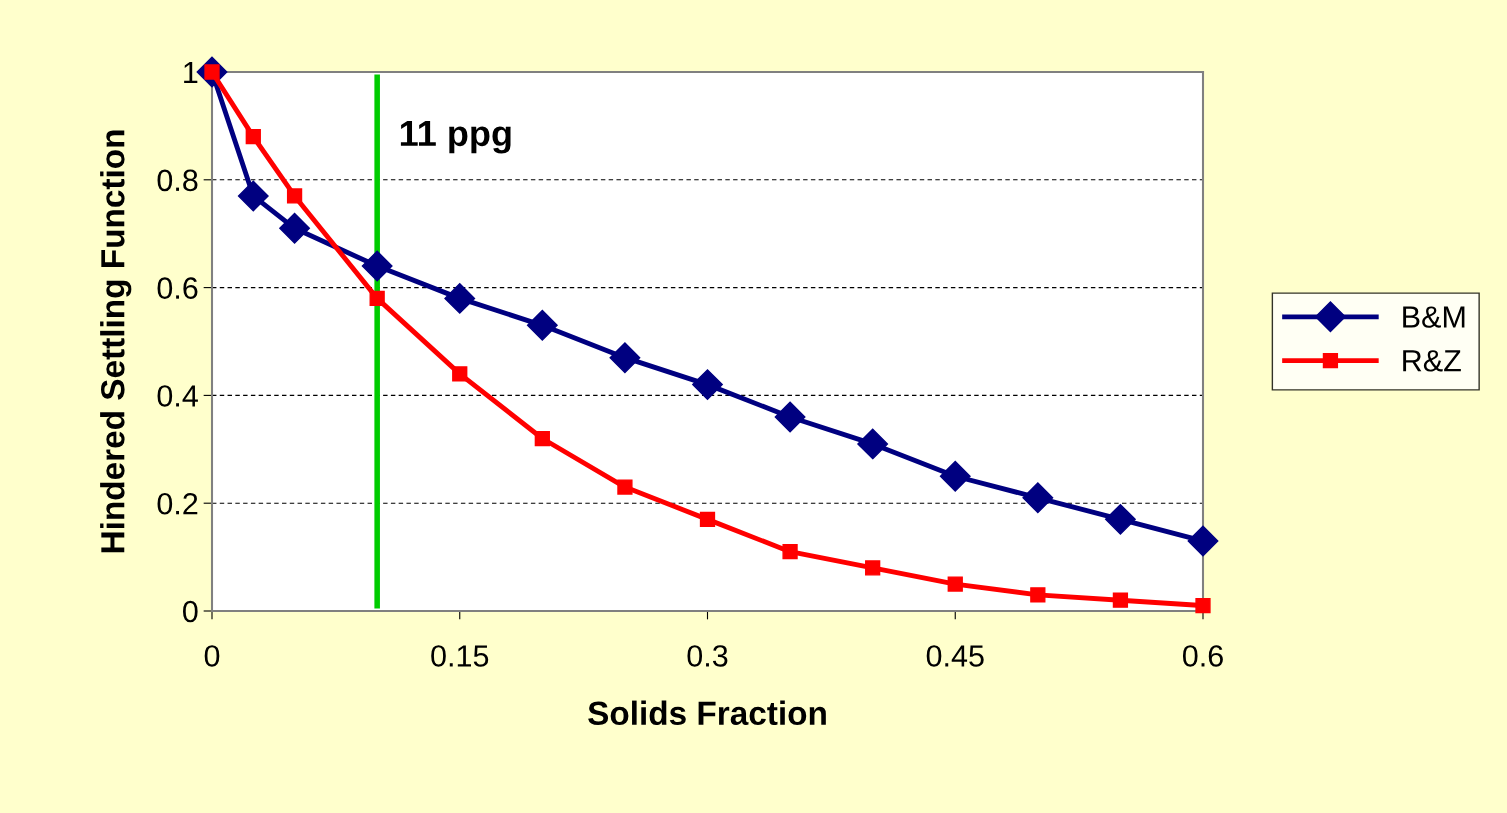 The width and height of the screenshot is (1507, 813). I want to click on x-tick-label: 0.15, so click(460, 656).